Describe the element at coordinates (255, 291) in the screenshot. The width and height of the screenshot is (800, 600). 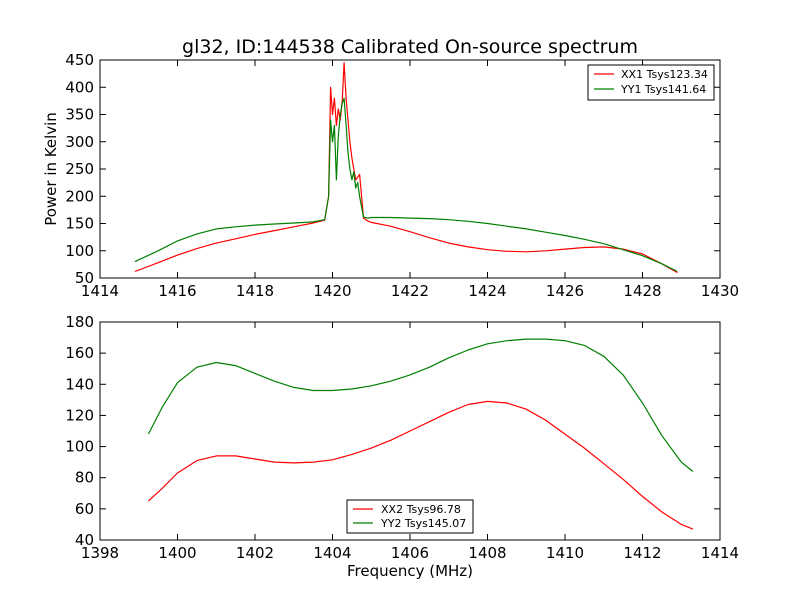
I see `top-x-tick-label-1418: 1418` at that location.